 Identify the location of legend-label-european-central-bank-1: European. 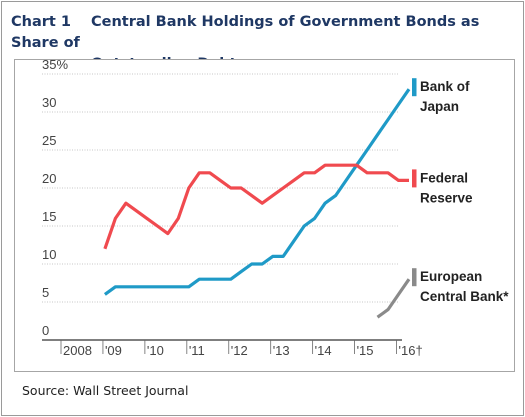
(451, 276).